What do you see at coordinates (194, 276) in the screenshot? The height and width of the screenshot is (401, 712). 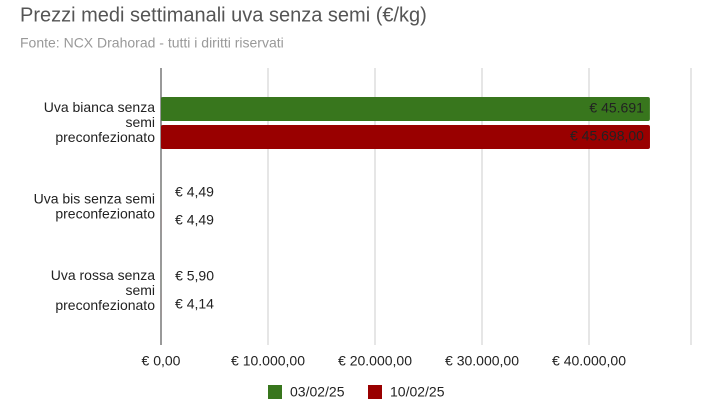 I see `value-label: € 5,90` at bounding box center [194, 276].